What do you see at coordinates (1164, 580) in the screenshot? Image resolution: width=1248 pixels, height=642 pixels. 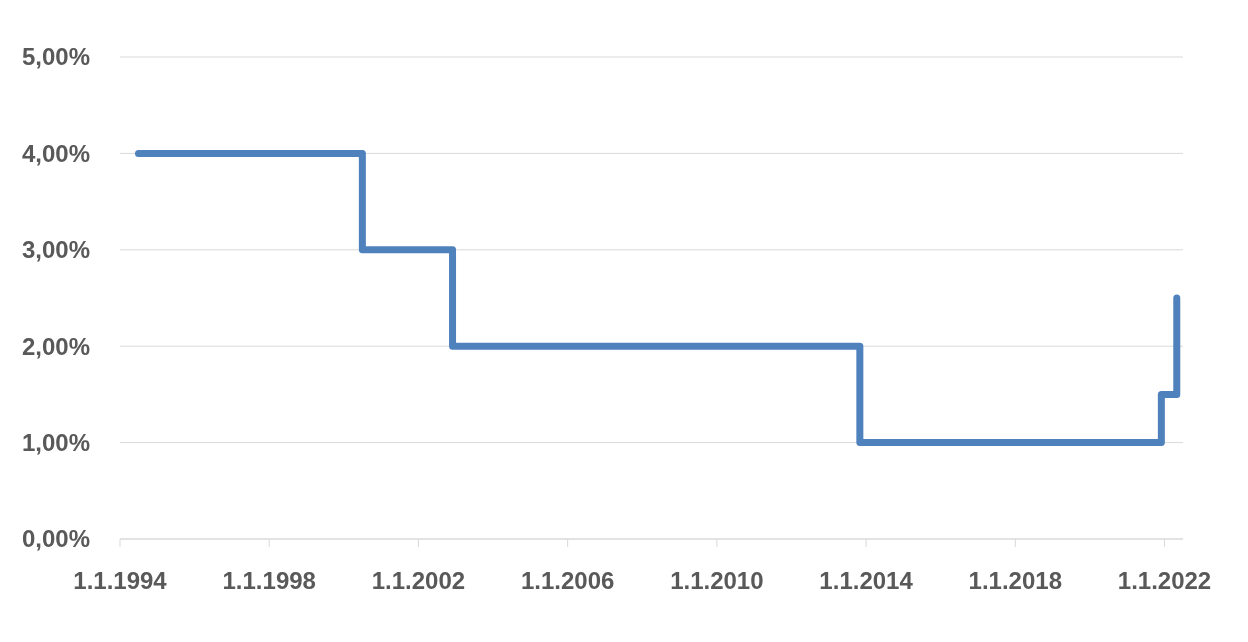 I see `x-tick-label: 1.1.2022` at bounding box center [1164, 580].